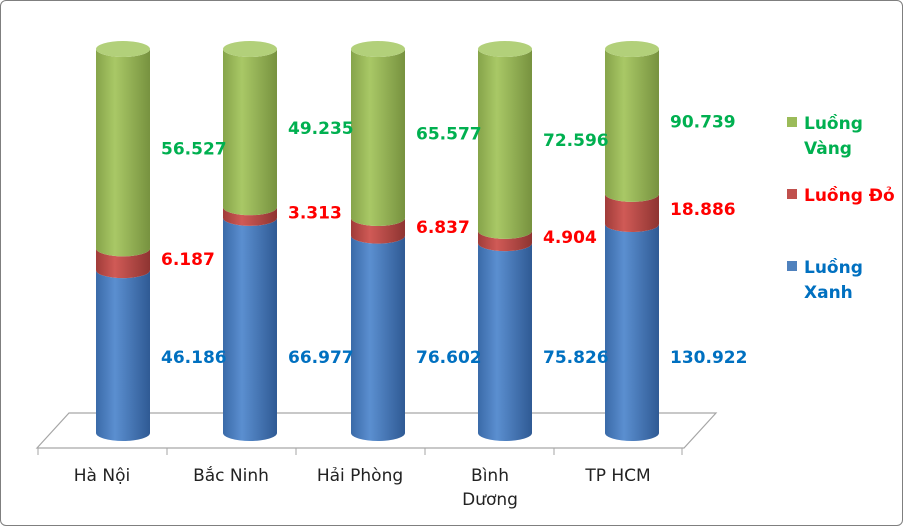 This screenshot has width=903, height=526. Describe the element at coordinates (703, 122) in the screenshot. I see `data-label: 90.739` at that location.